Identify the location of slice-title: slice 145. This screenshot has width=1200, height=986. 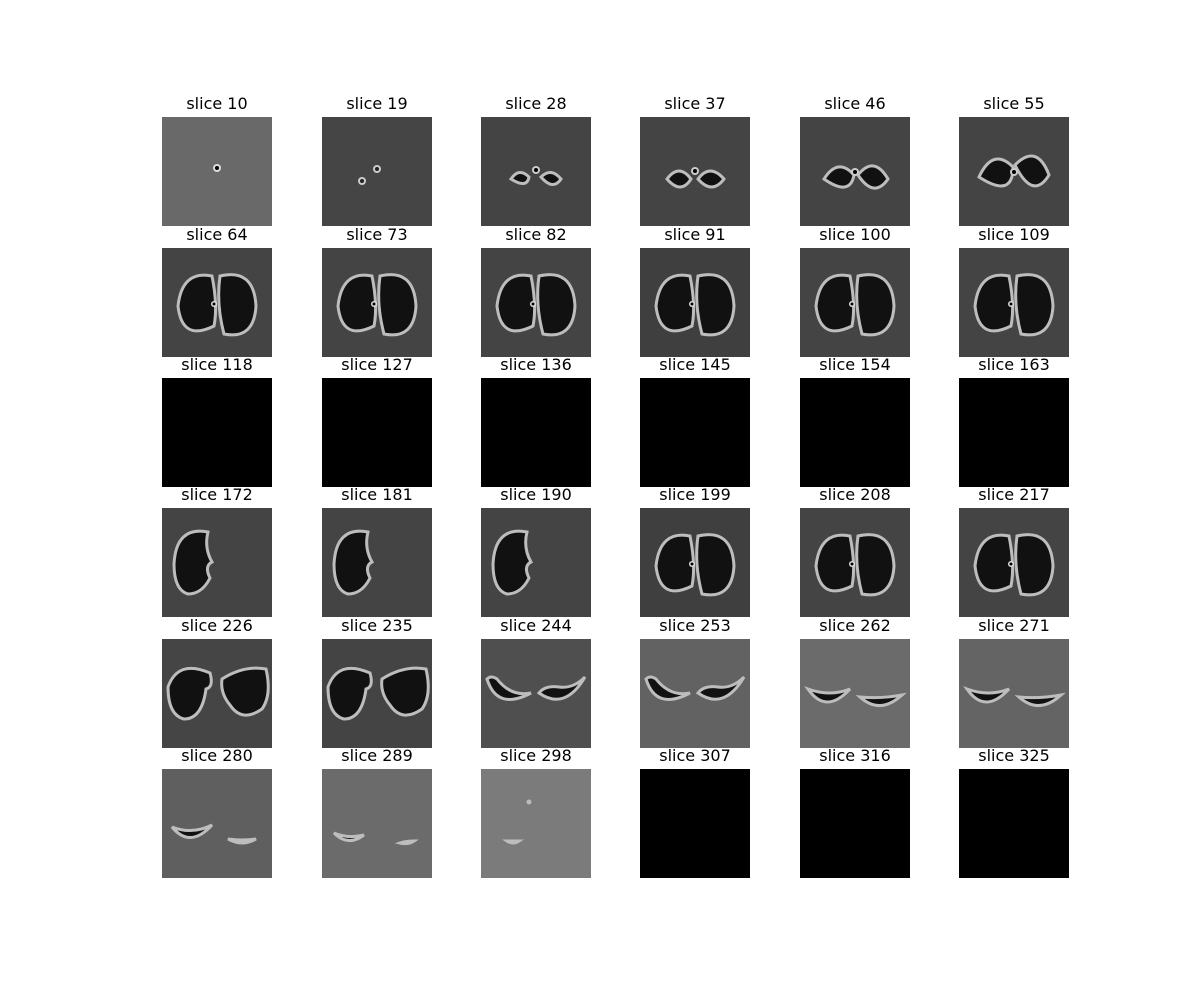
(695, 364).